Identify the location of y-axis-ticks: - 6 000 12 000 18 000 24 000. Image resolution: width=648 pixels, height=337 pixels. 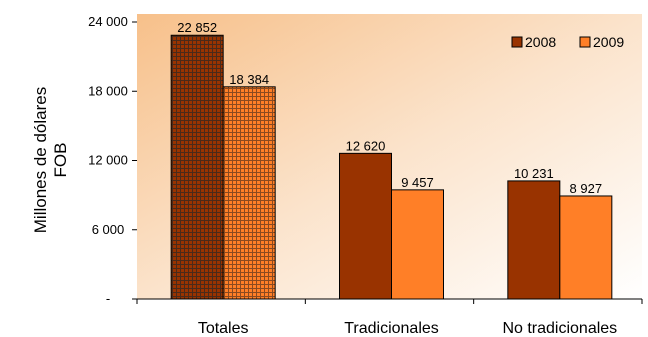
(112, 160).